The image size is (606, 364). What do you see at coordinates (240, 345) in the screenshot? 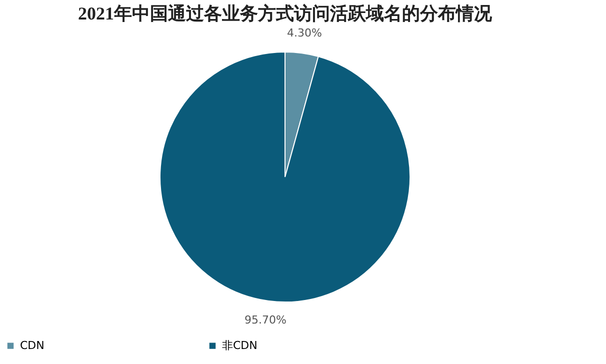
I see `legend-label: 非CDN` at bounding box center [240, 345].